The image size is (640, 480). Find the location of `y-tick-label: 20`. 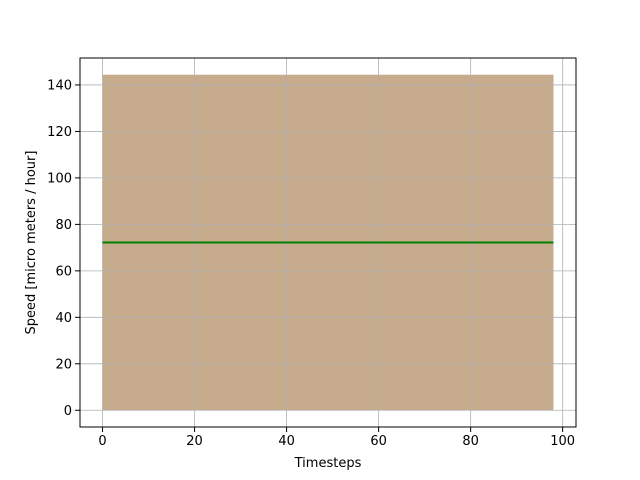

y-tick-label: 20 is located at coordinates (63, 364).